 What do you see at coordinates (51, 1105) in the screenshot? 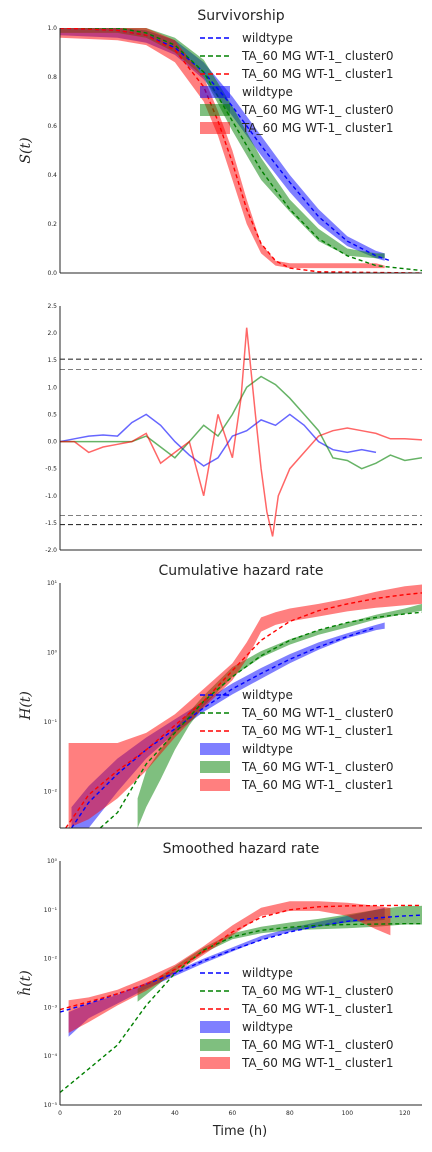
I see `y-tick-label: 10⁻⁵` at bounding box center [51, 1105].